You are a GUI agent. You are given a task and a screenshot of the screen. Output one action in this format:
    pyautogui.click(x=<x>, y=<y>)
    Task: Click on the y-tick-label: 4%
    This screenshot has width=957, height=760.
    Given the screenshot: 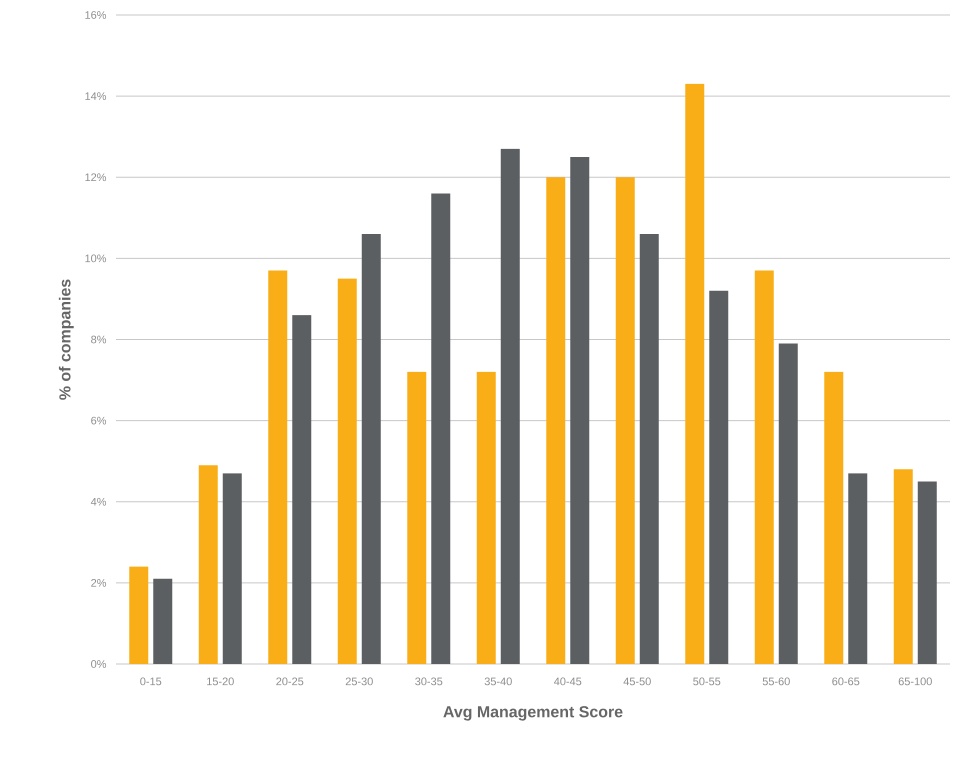 What is the action you would take?
    pyautogui.click(x=98, y=502)
    